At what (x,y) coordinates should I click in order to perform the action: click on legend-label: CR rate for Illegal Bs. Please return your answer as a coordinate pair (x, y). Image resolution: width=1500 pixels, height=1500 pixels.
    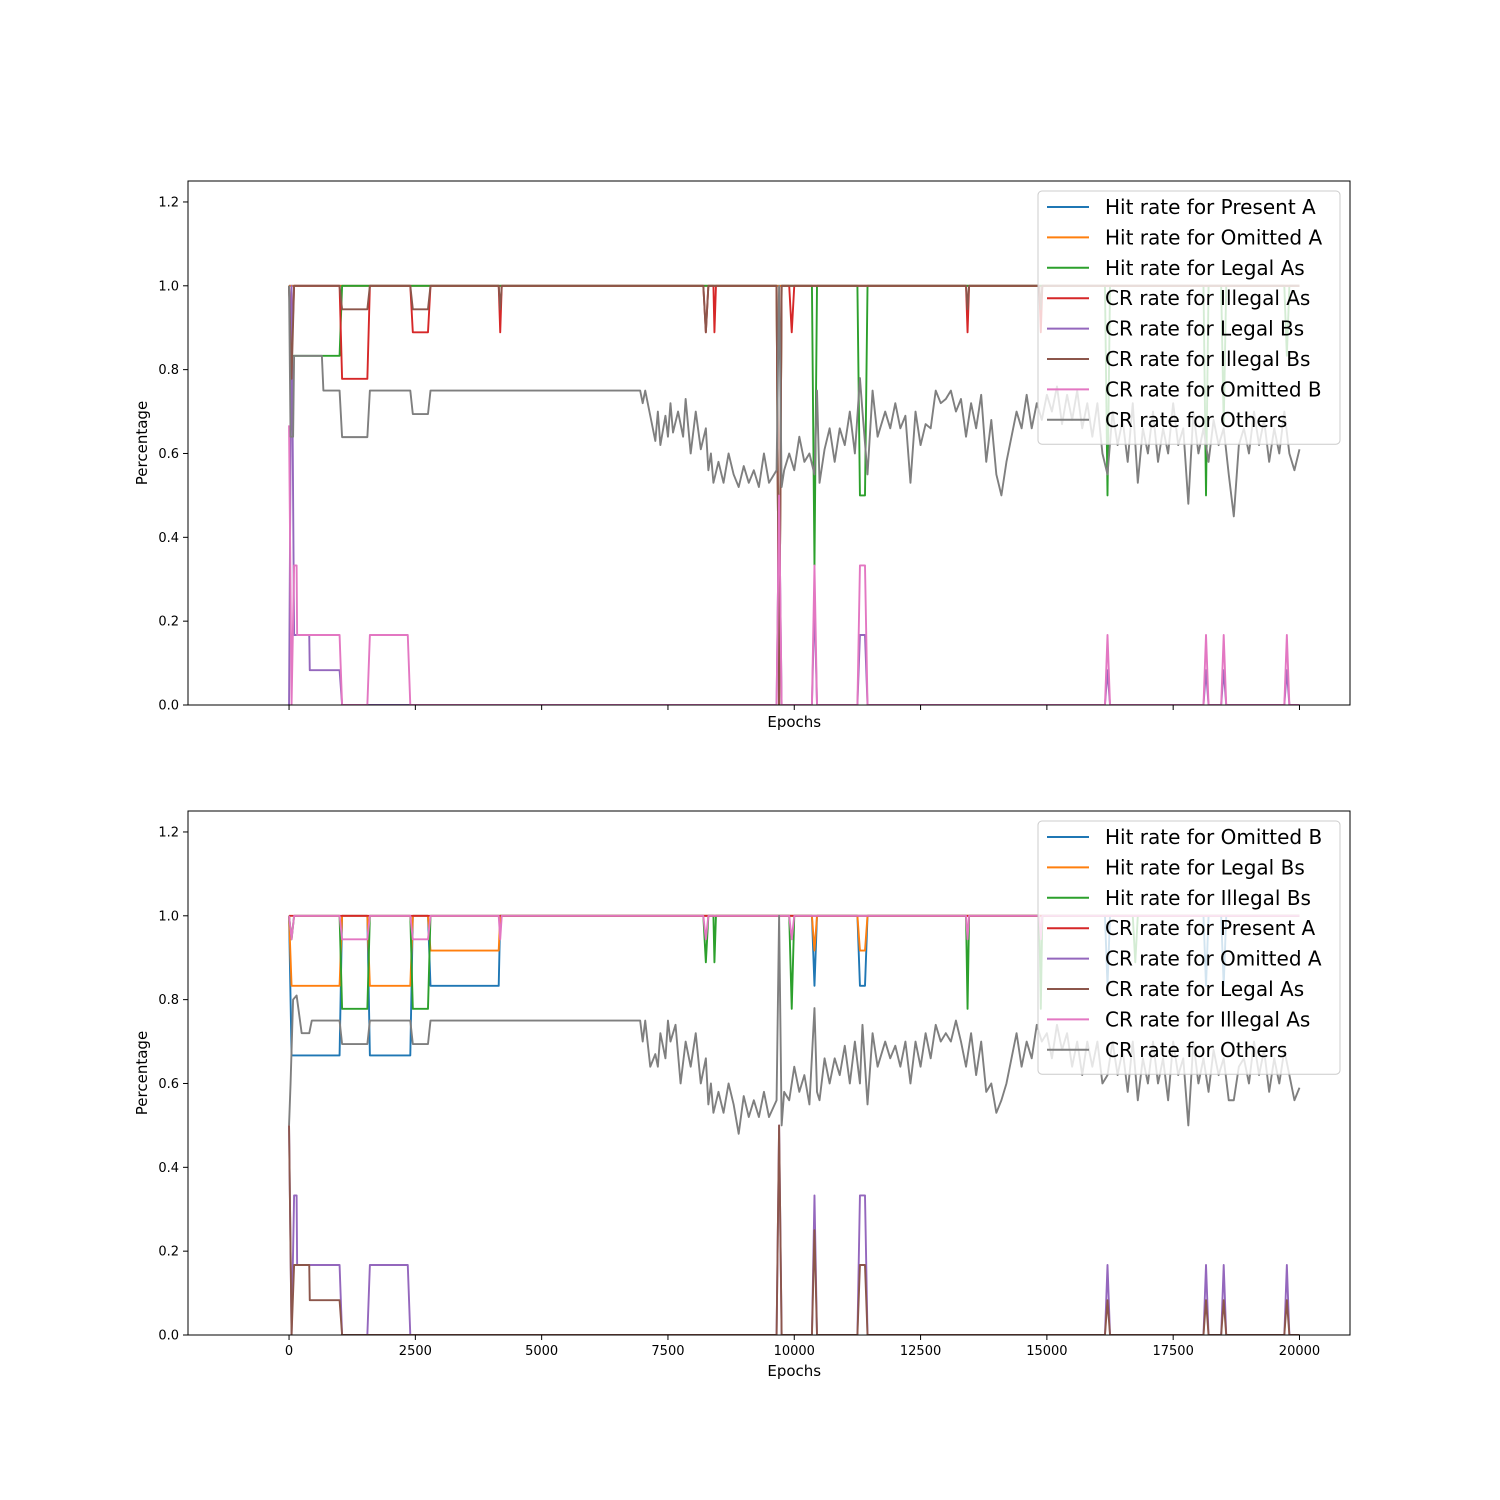
    Looking at the image, I should click on (1207, 359).